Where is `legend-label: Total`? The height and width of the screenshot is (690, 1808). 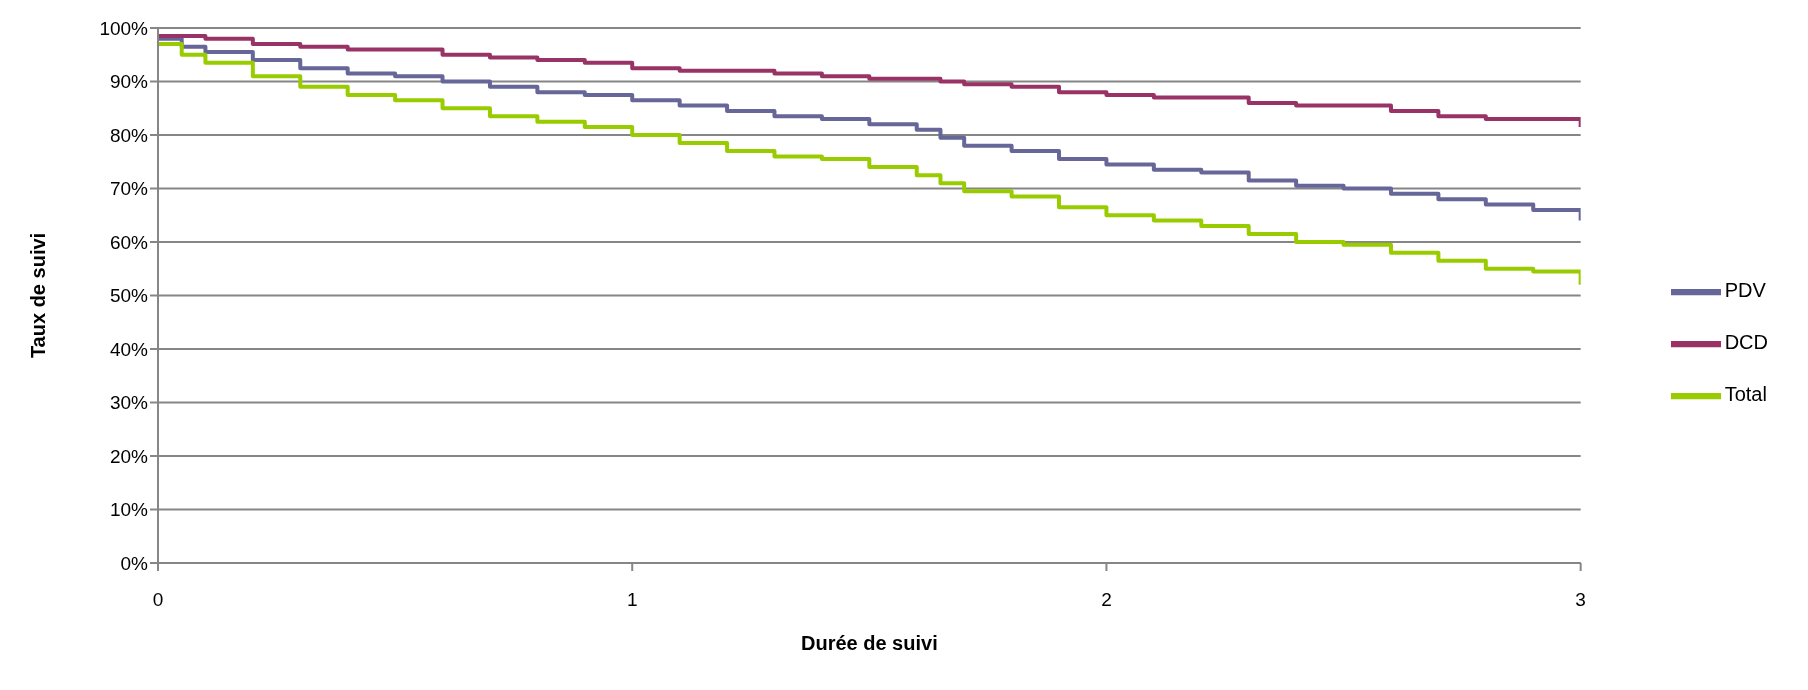 legend-label: Total is located at coordinates (1745, 393).